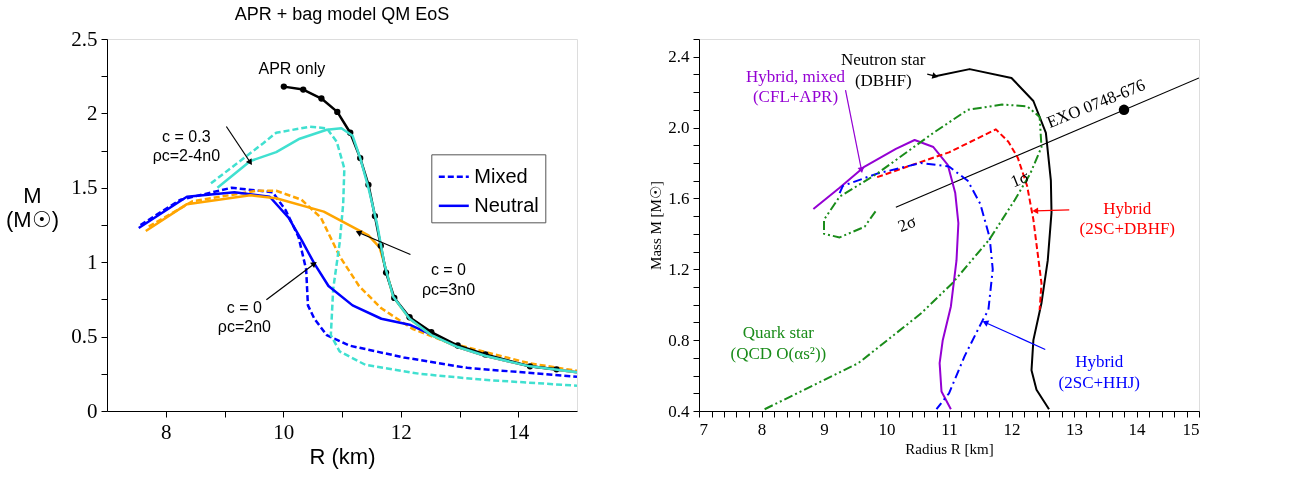 The width and height of the screenshot is (1289, 504). I want to click on x-axis-title: R (km), so click(342, 456).